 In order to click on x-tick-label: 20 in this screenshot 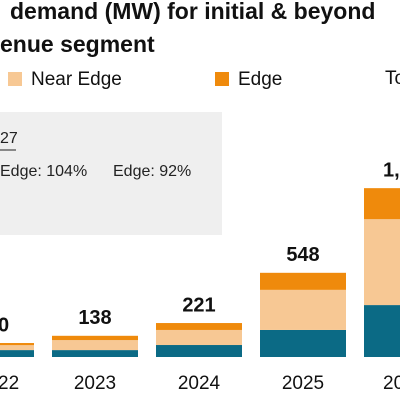, I will do `click(391, 383)`.